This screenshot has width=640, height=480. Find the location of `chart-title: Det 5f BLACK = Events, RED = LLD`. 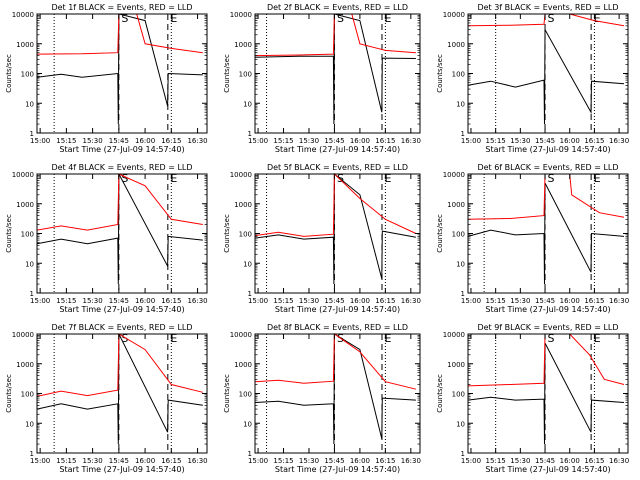

chart-title: Det 5f BLACK = Events, RED = LLD is located at coordinates (337, 167).